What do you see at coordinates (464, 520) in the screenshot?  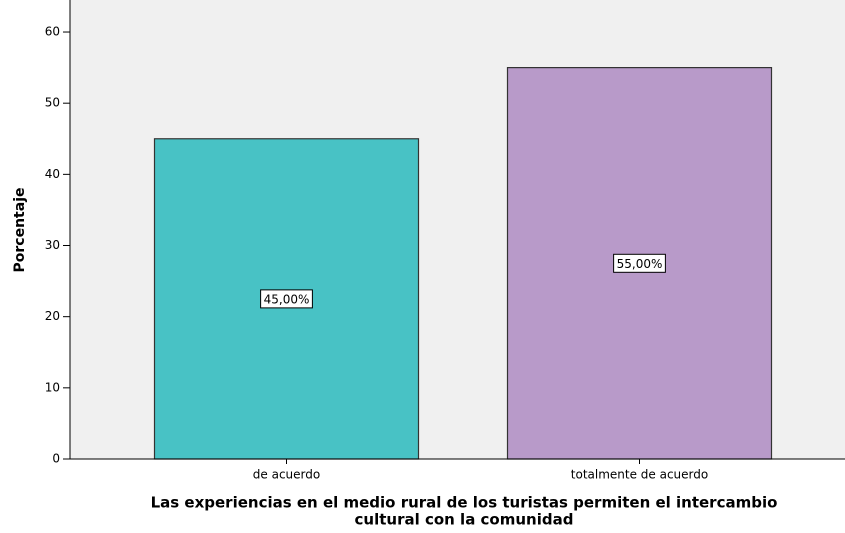 I see `x-axis-label: cultural con la comunidad` at bounding box center [464, 520].